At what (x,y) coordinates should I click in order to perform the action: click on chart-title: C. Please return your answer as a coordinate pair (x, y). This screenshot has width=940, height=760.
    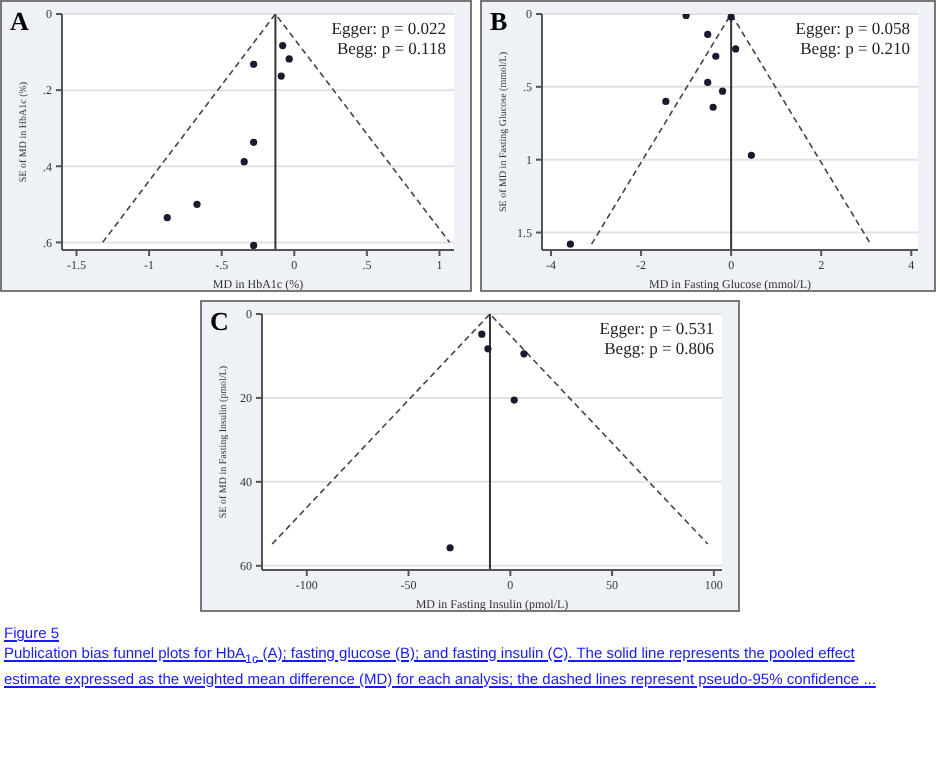
    Looking at the image, I should click on (219, 322).